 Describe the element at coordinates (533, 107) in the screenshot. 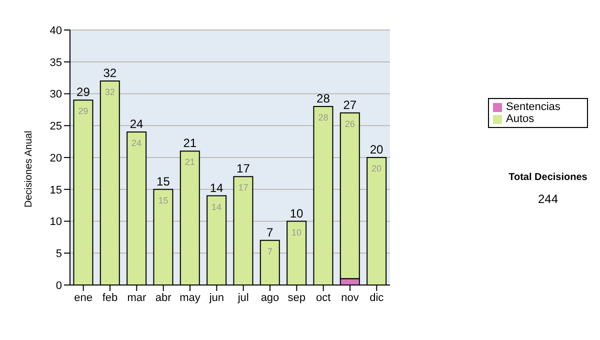

I see `legend-label: Sentencias` at that location.